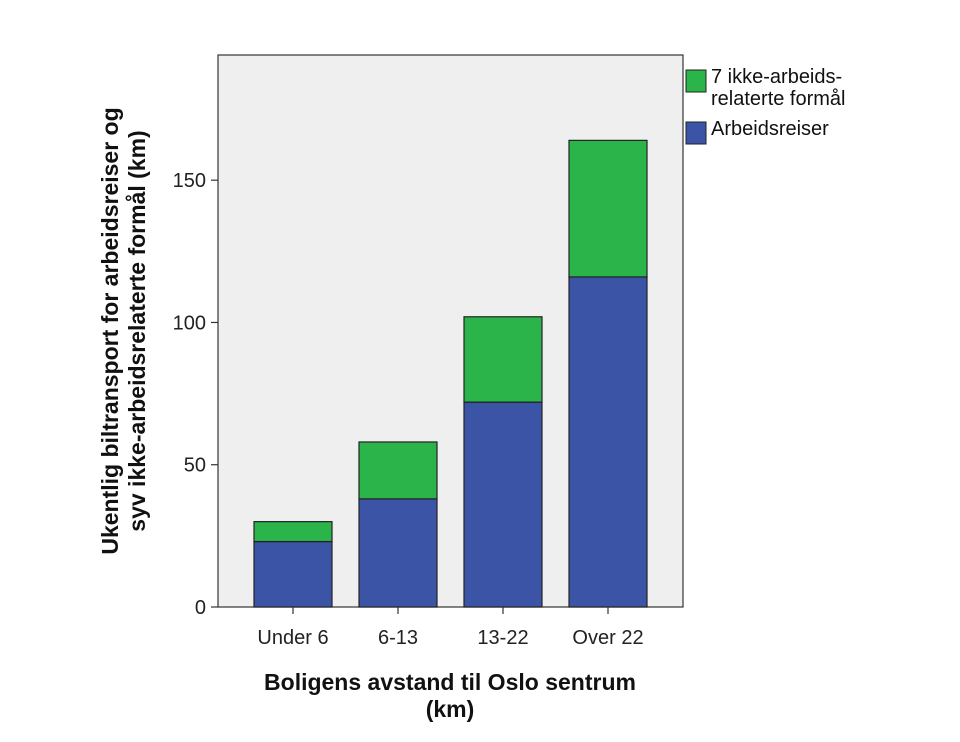  I want to click on y-axis: 0 50 100 150, so click(195, 394).